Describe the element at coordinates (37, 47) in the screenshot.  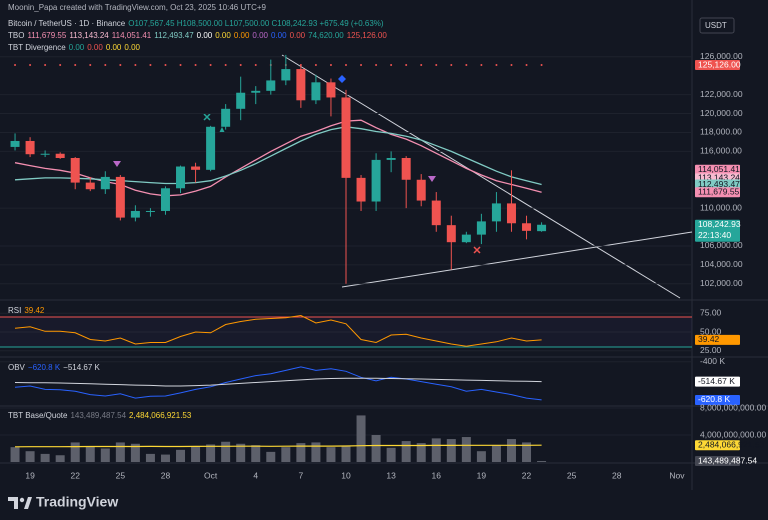
I see `indicator-name: TBT Divergence` at that location.